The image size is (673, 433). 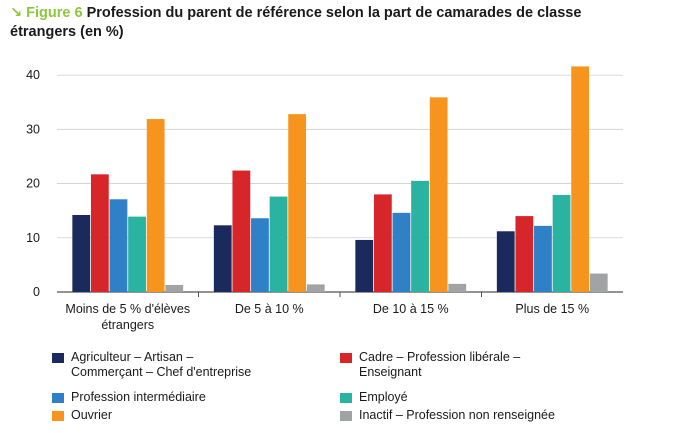 What do you see at coordinates (16, 13) in the screenshot?
I see `arrow-icon: ↘` at bounding box center [16, 13].